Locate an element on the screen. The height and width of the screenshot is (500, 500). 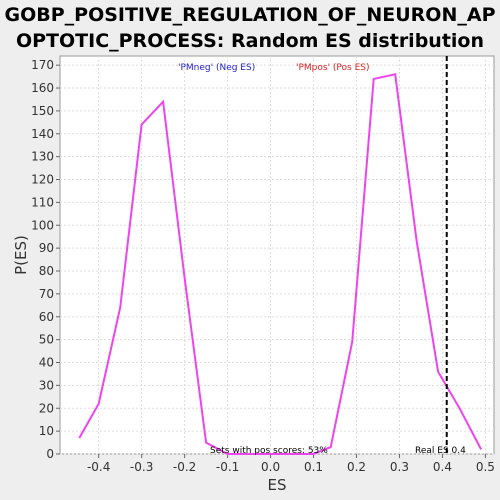
y-tick-label: 10 is located at coordinates (46, 431).